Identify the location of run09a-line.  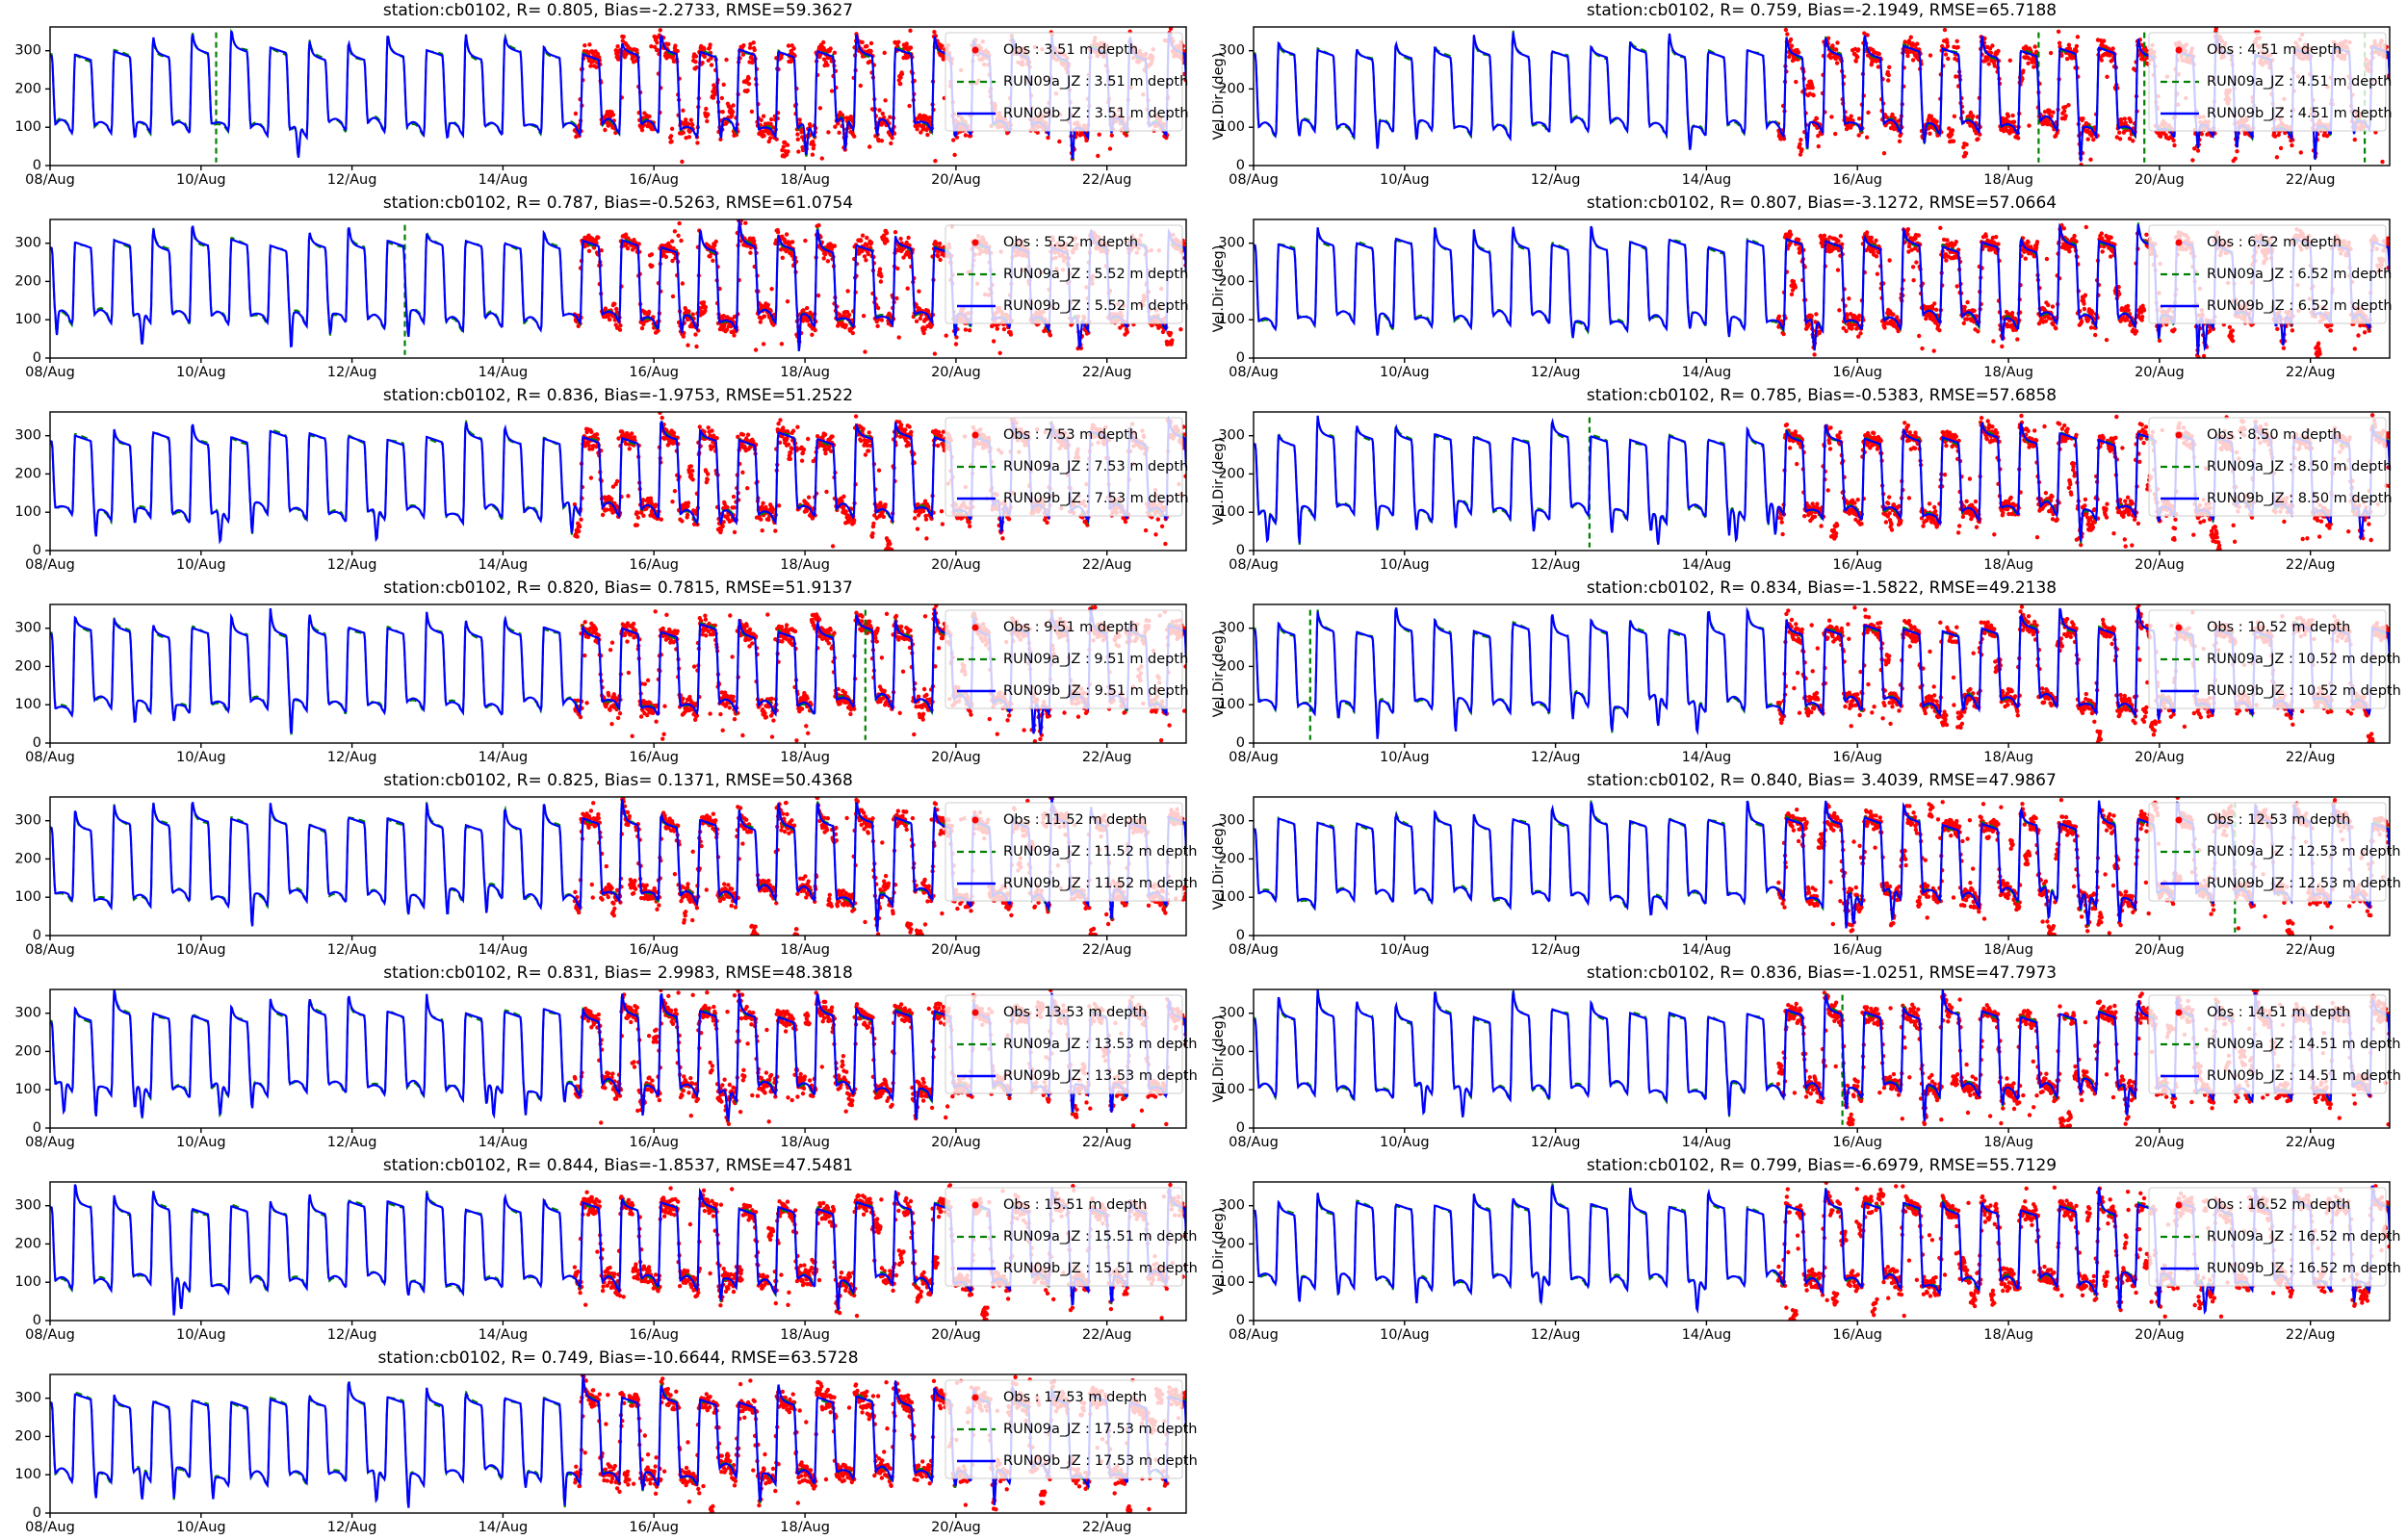
(618, 864).